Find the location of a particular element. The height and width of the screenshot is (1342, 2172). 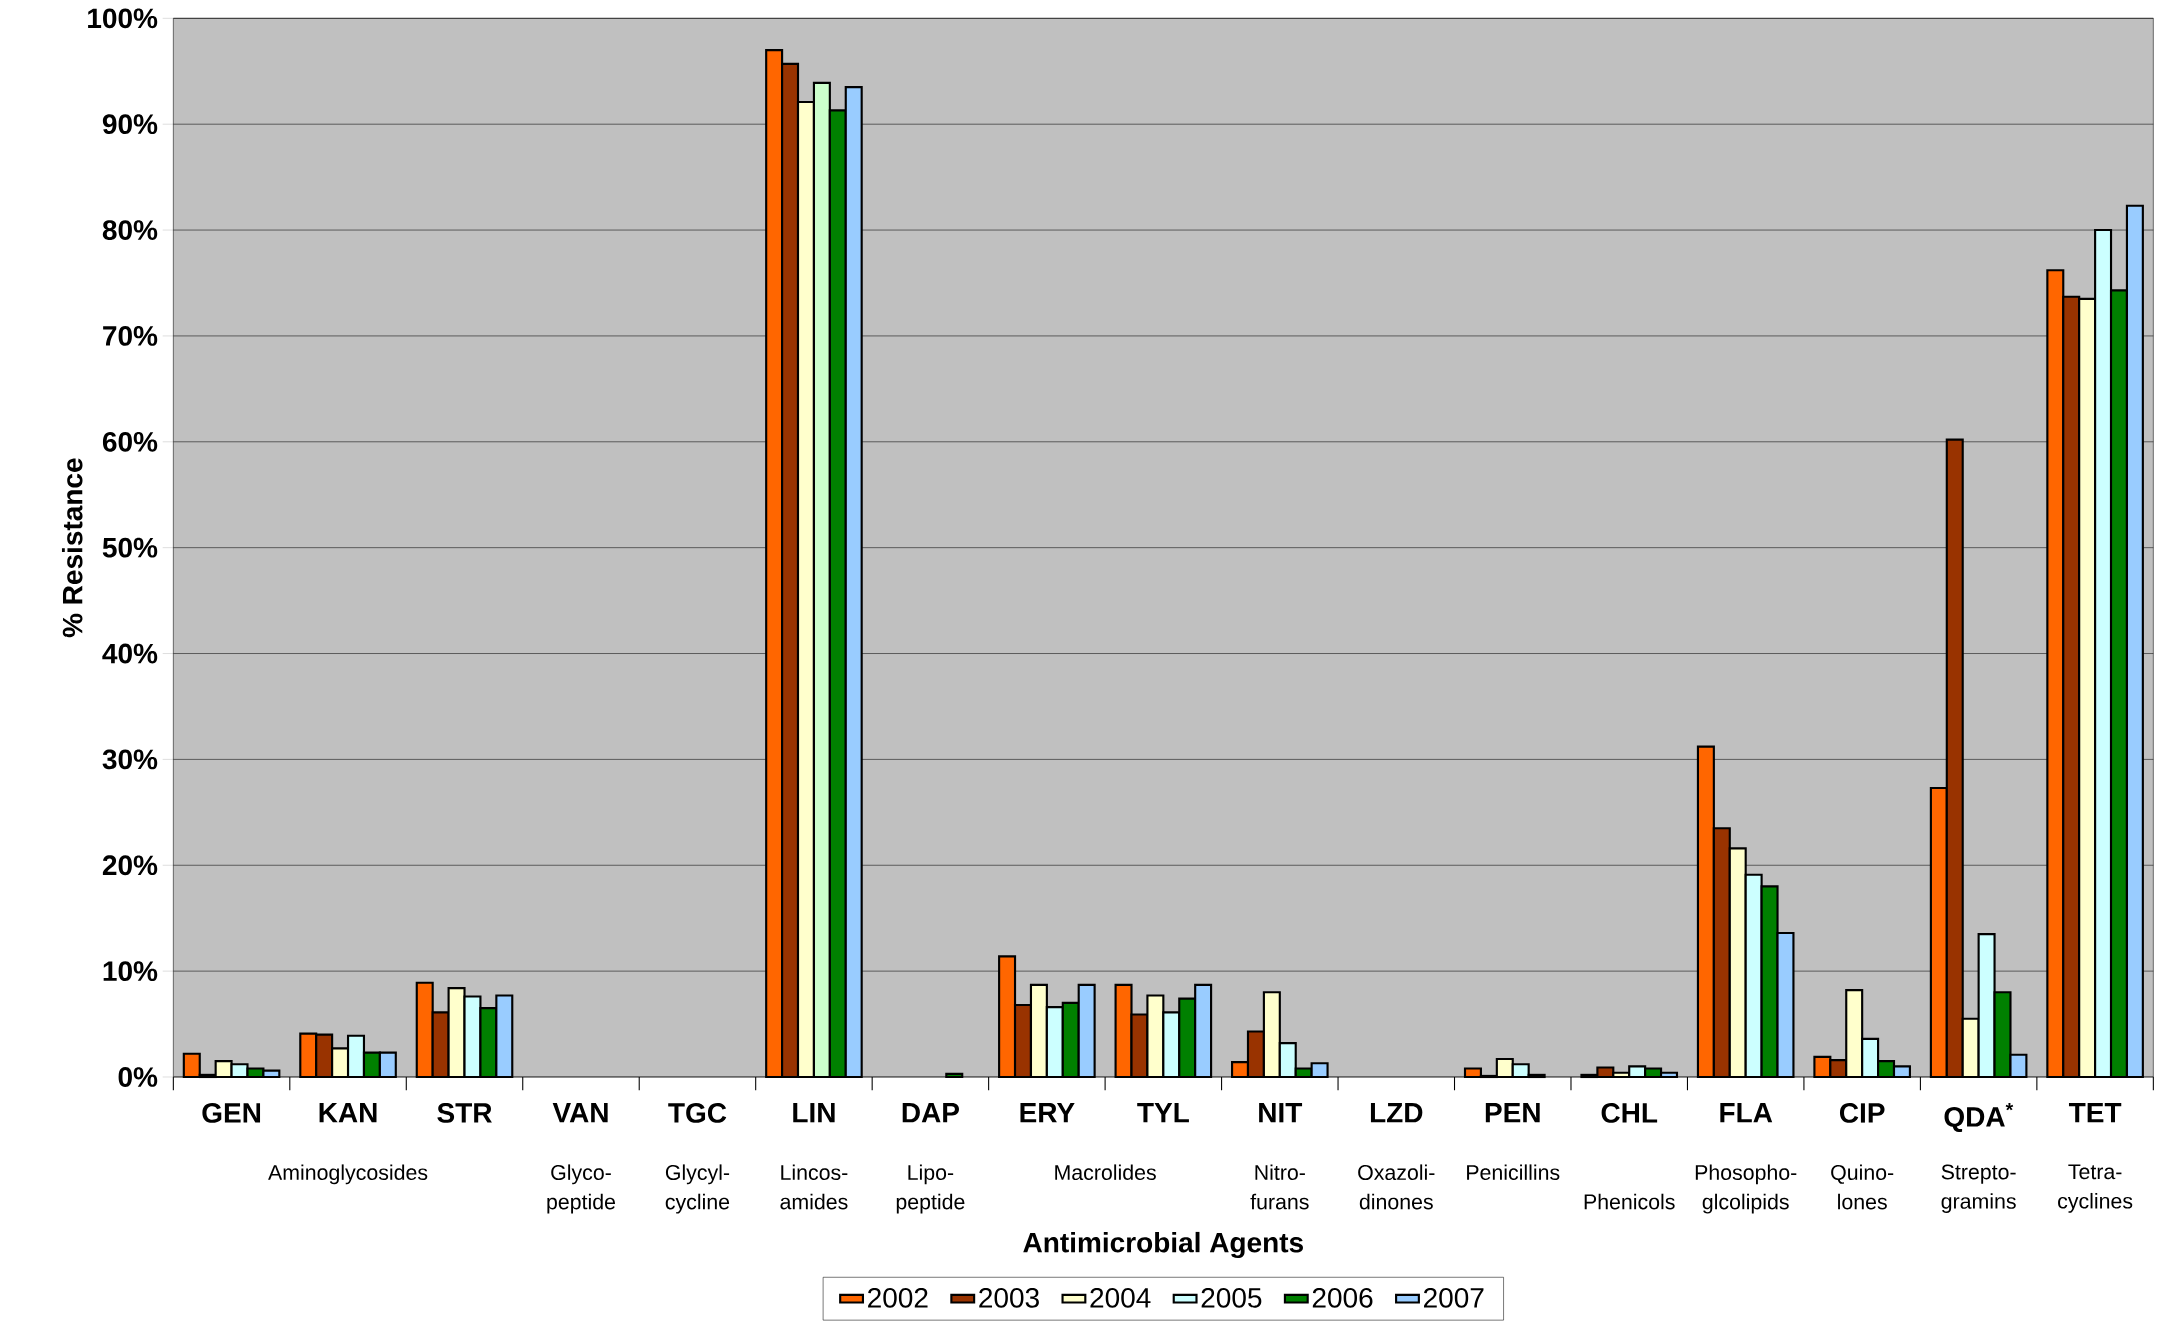

text: Phosopho- glcolipids is located at coordinates (1746, 1189).